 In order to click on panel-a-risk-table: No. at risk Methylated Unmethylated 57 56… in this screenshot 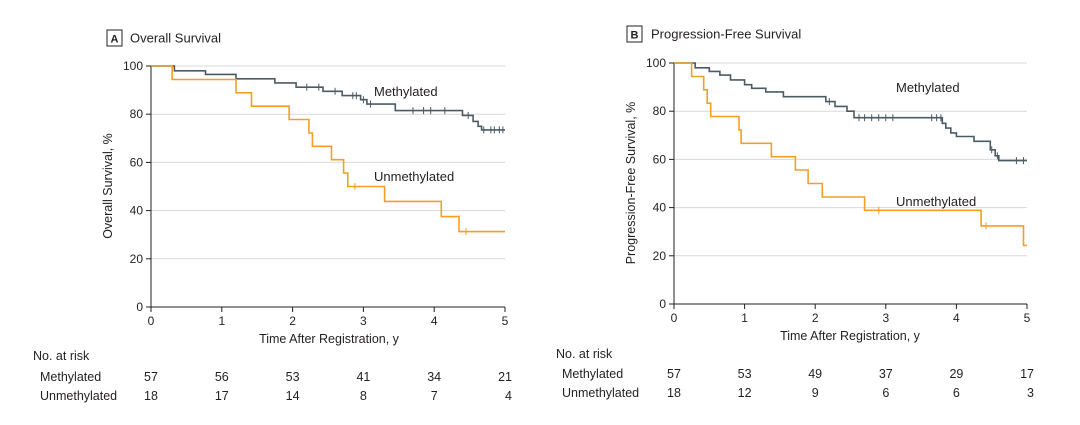, I will do `click(272, 376)`.